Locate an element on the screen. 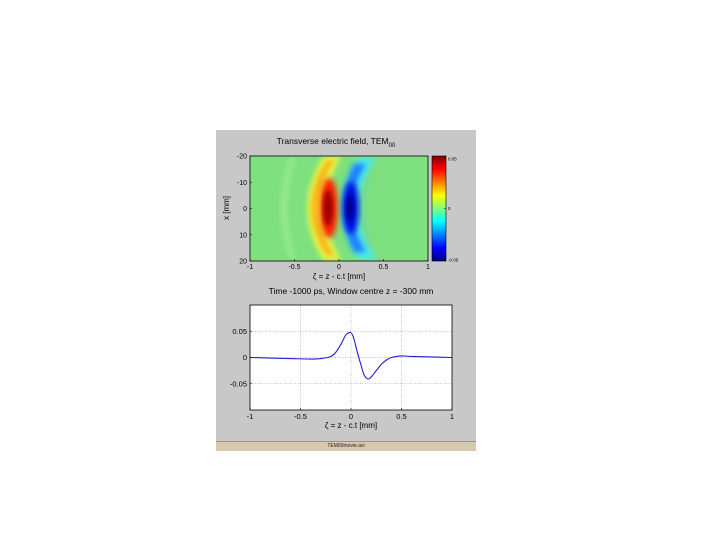  heatmap-x-ticks: -1 -0.5 0 0.5 1 is located at coordinates (338, 265).